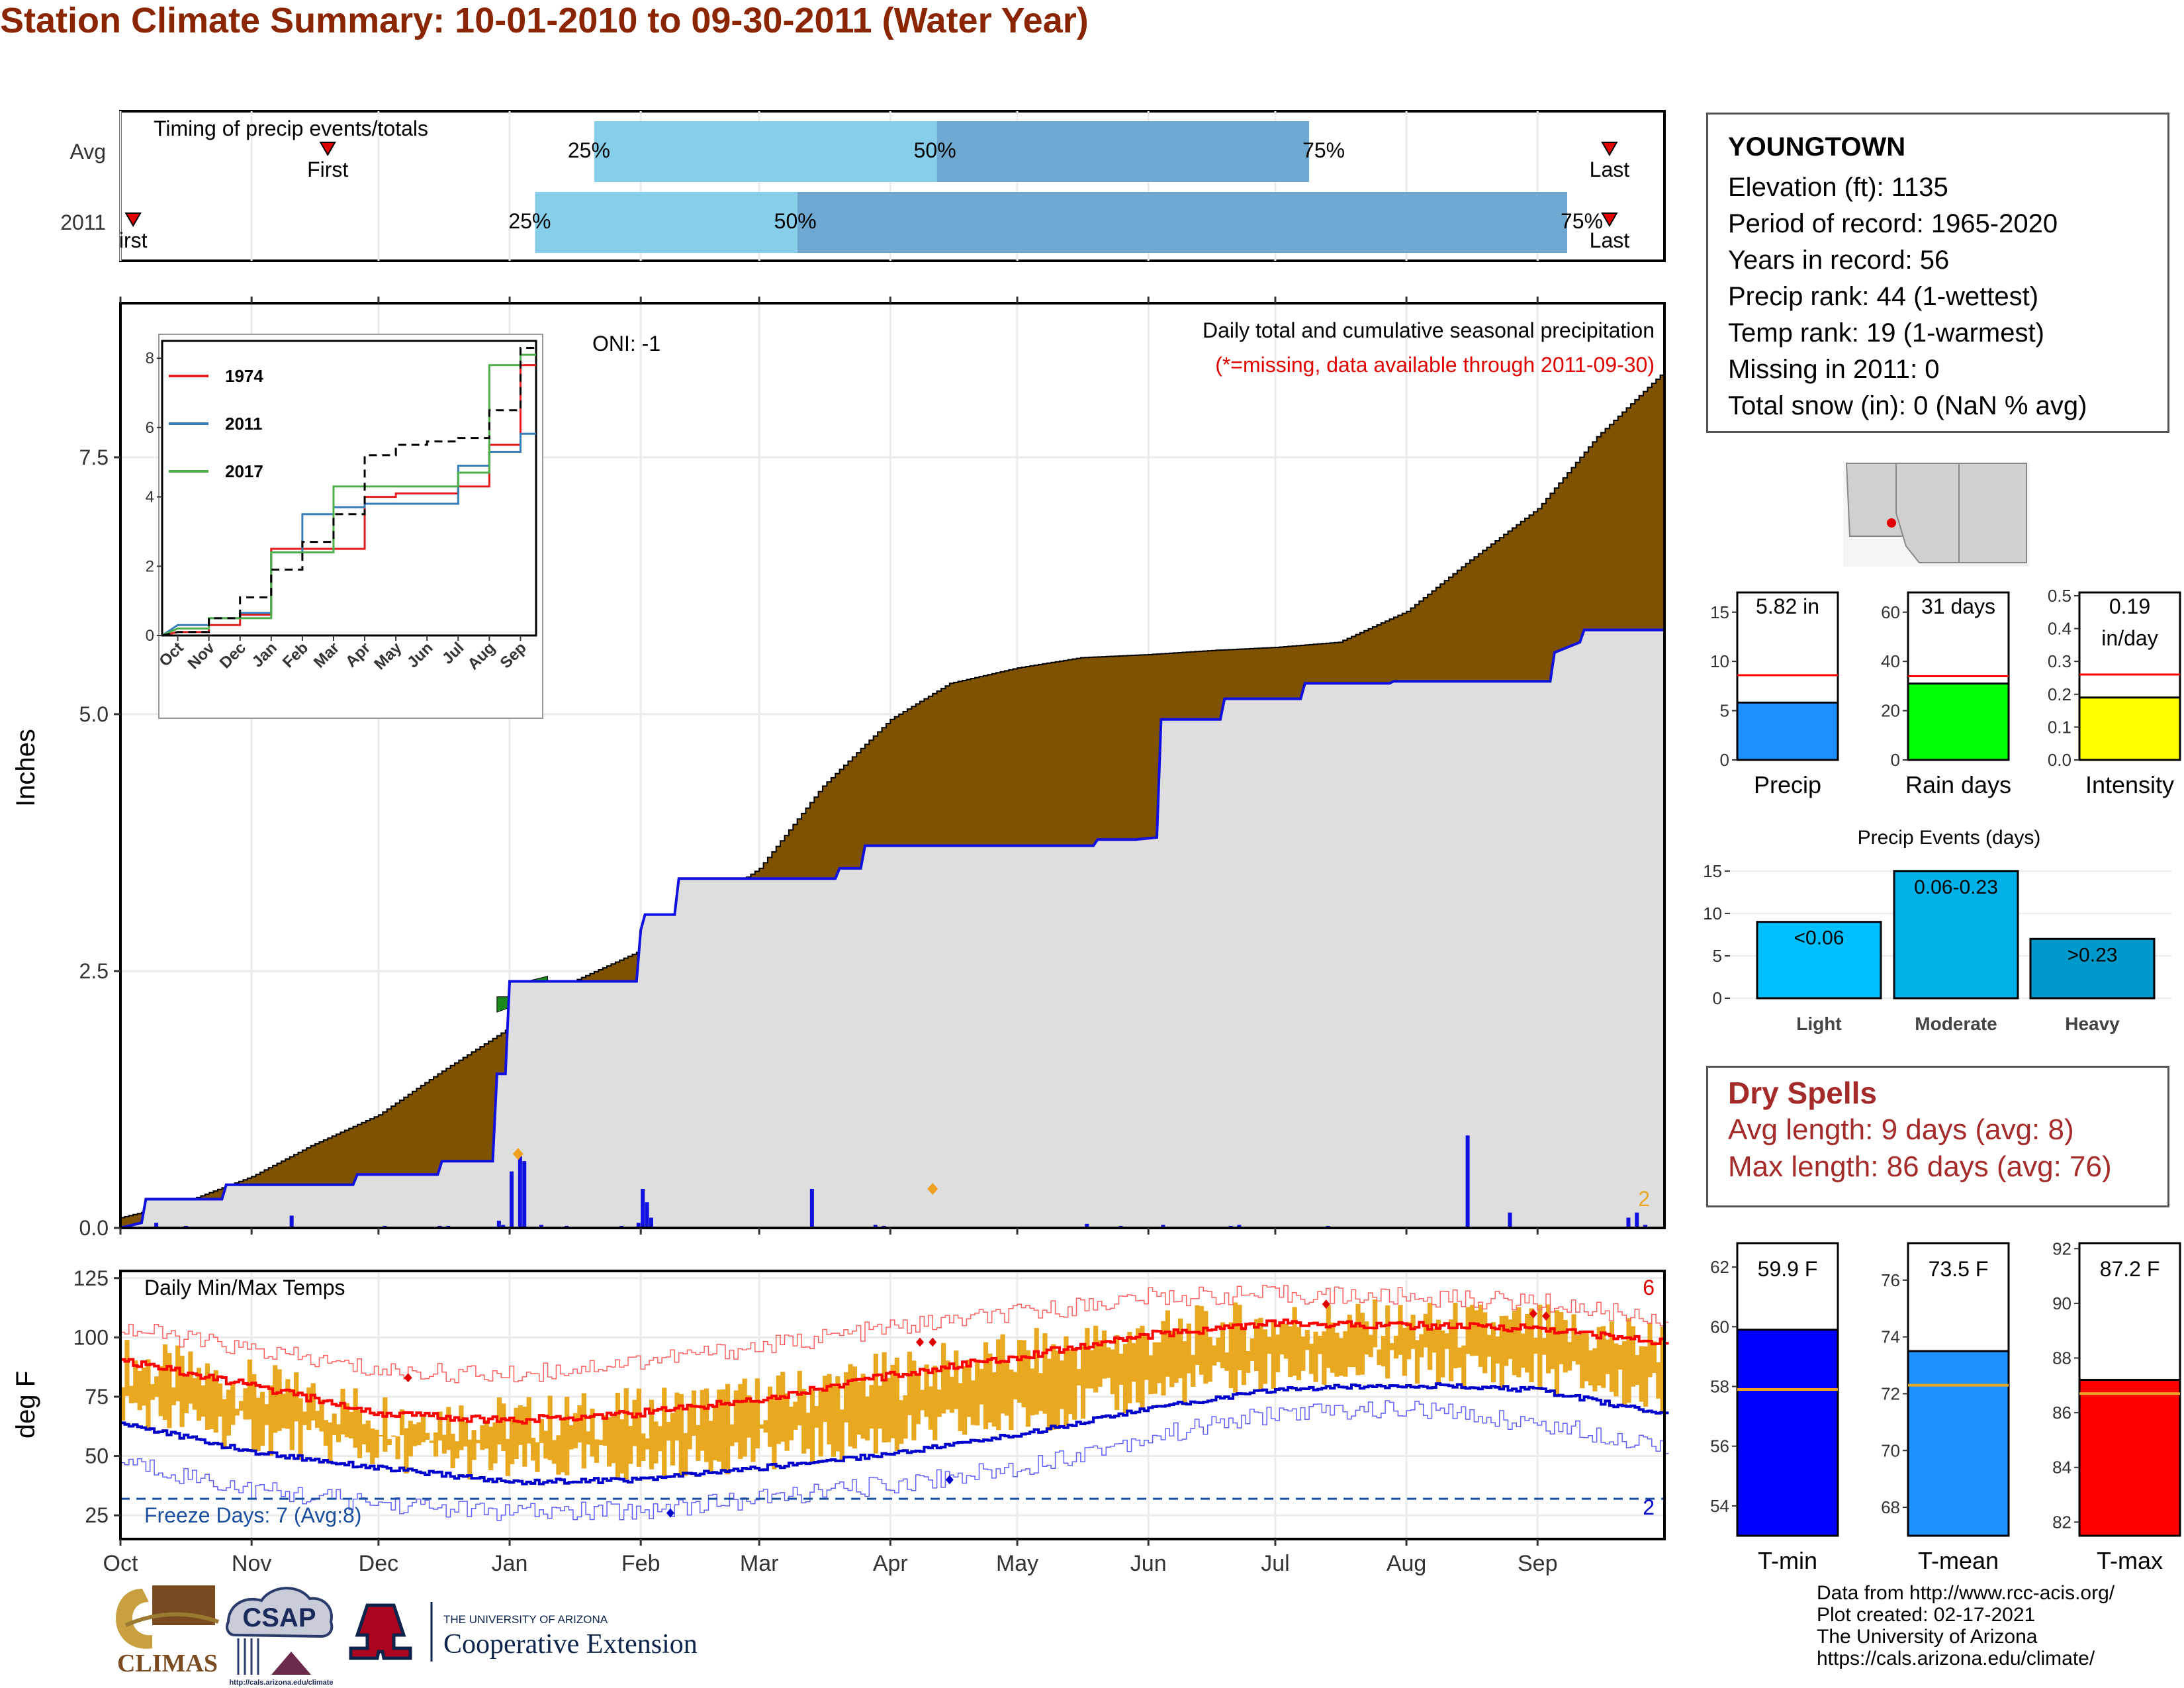 Image resolution: width=2184 pixels, height=1688 pixels. Describe the element at coordinates (91, 1278) in the screenshot. I see `temp-ytick-label: 125` at that location.